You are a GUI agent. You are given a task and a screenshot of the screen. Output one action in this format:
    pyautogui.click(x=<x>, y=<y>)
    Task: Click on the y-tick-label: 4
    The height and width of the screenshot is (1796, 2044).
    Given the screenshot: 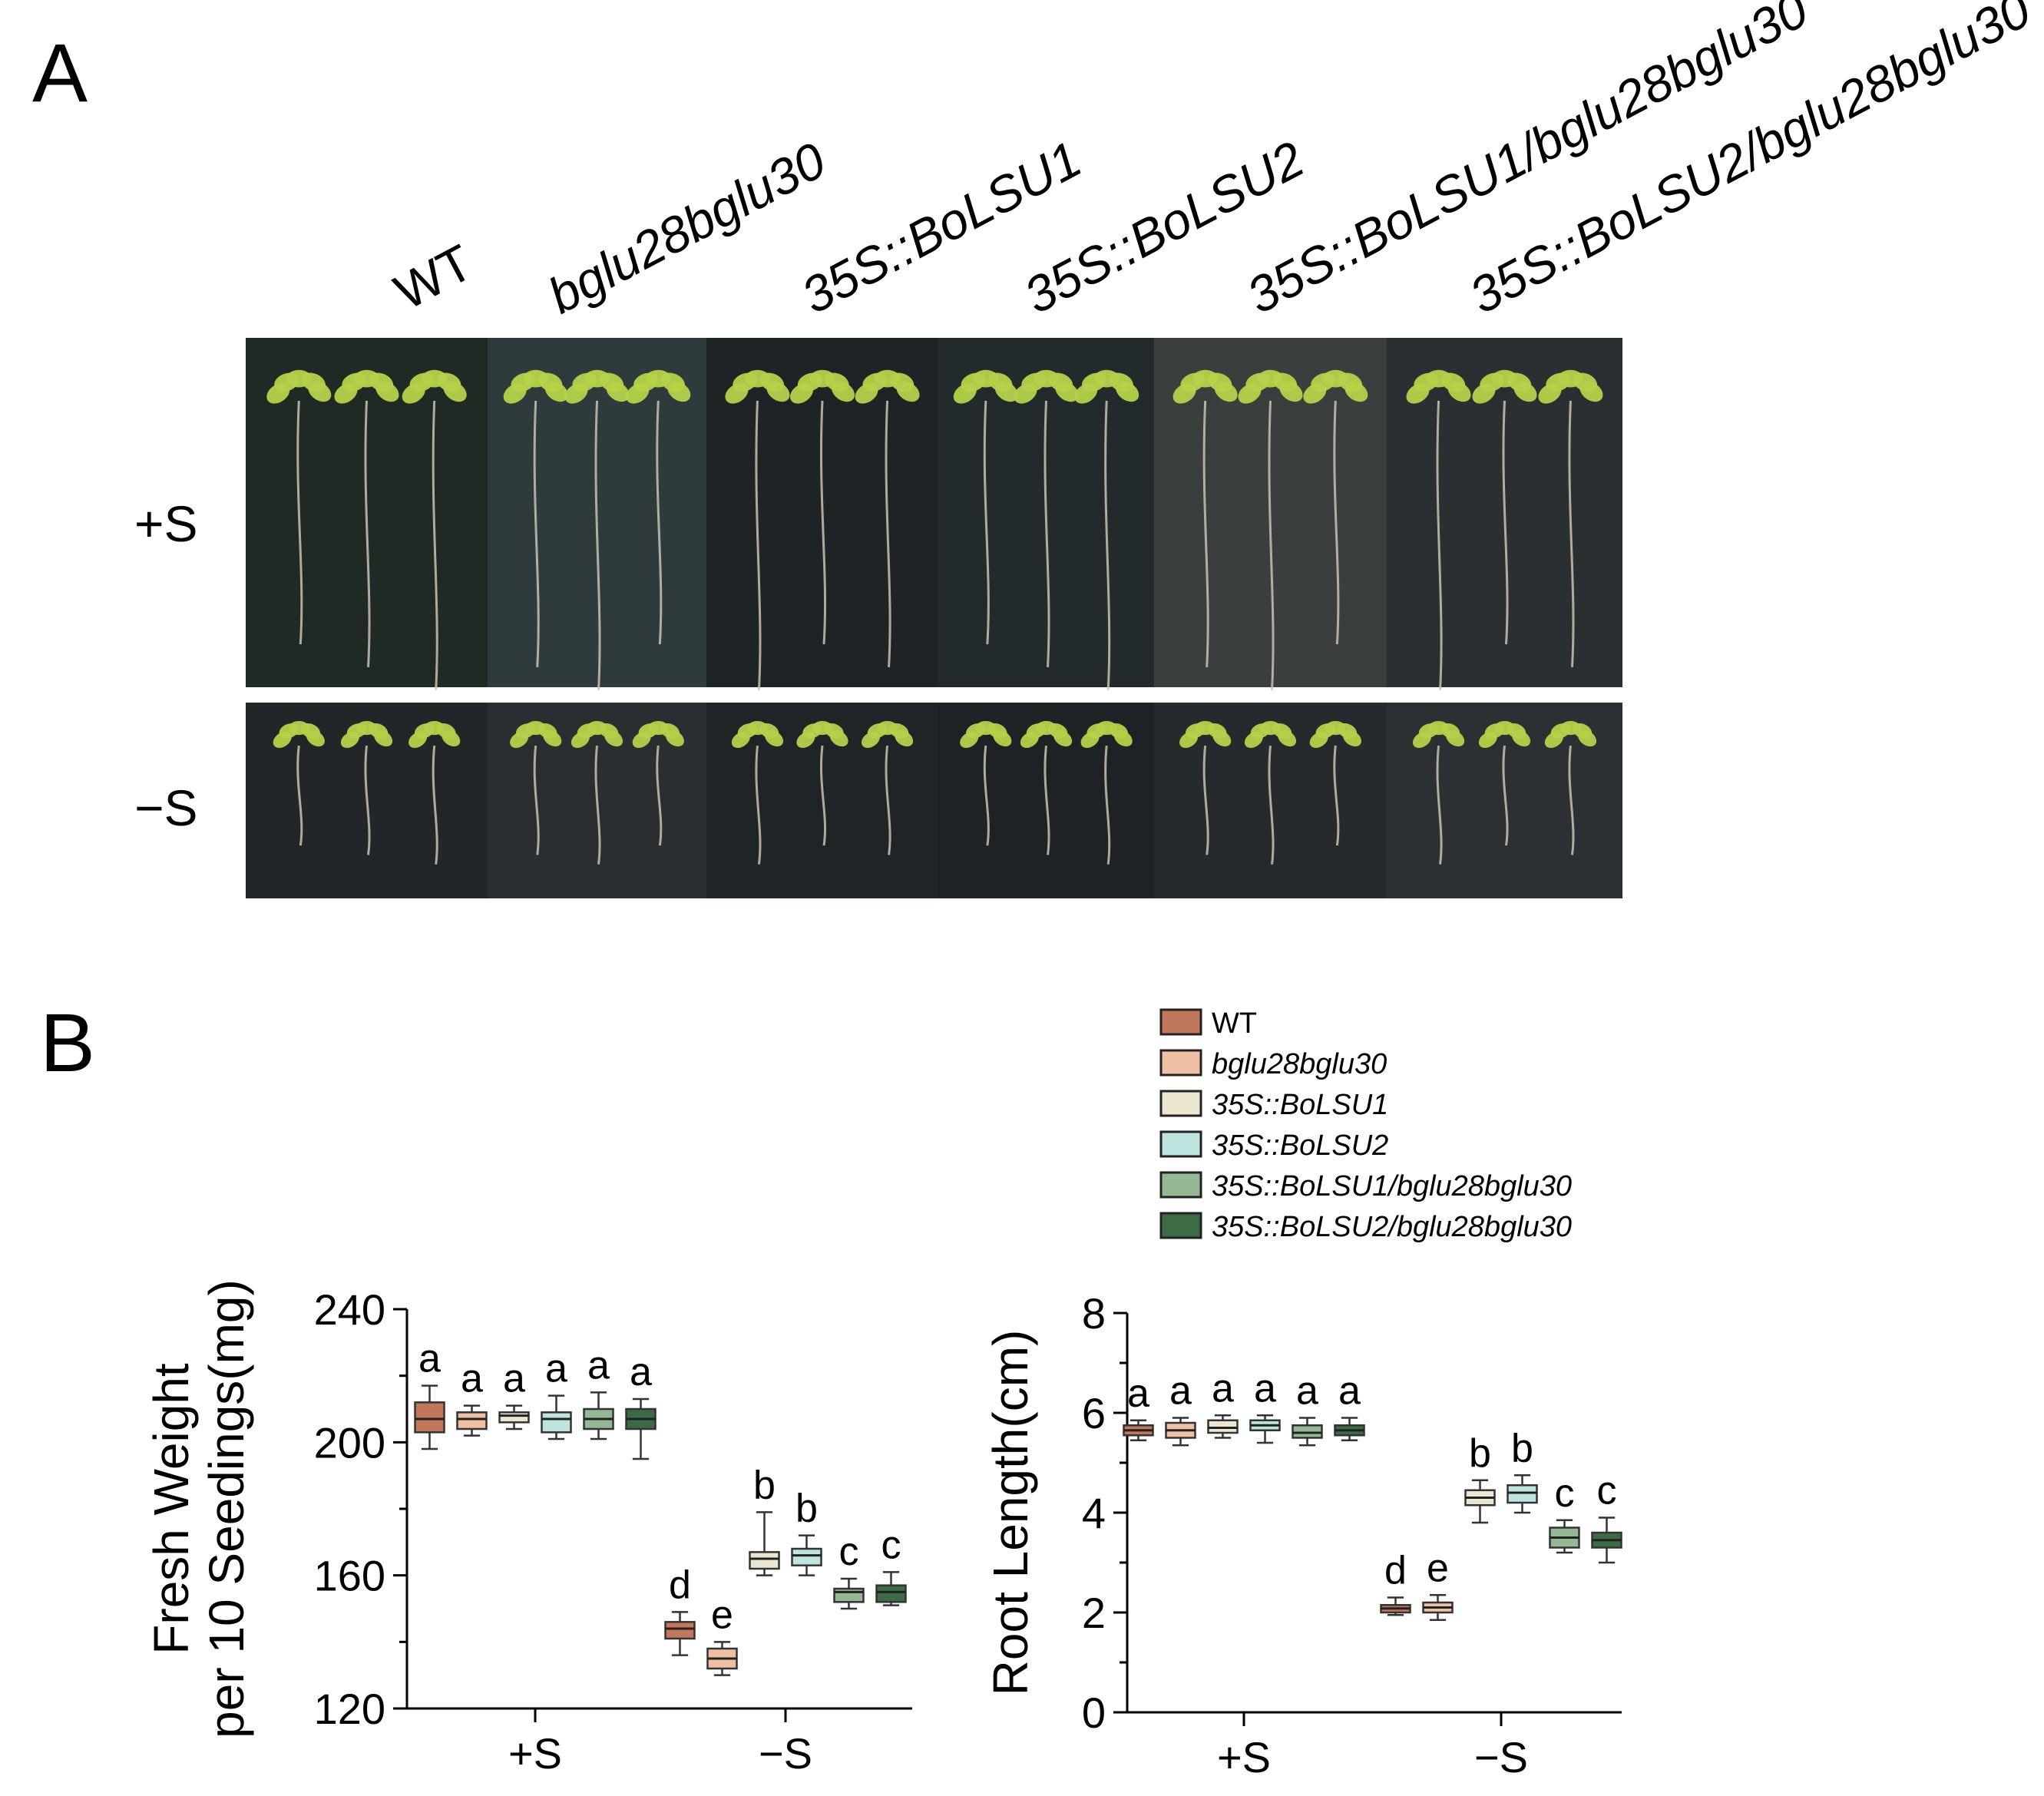 What is the action you would take?
    pyautogui.click(x=1094, y=1513)
    